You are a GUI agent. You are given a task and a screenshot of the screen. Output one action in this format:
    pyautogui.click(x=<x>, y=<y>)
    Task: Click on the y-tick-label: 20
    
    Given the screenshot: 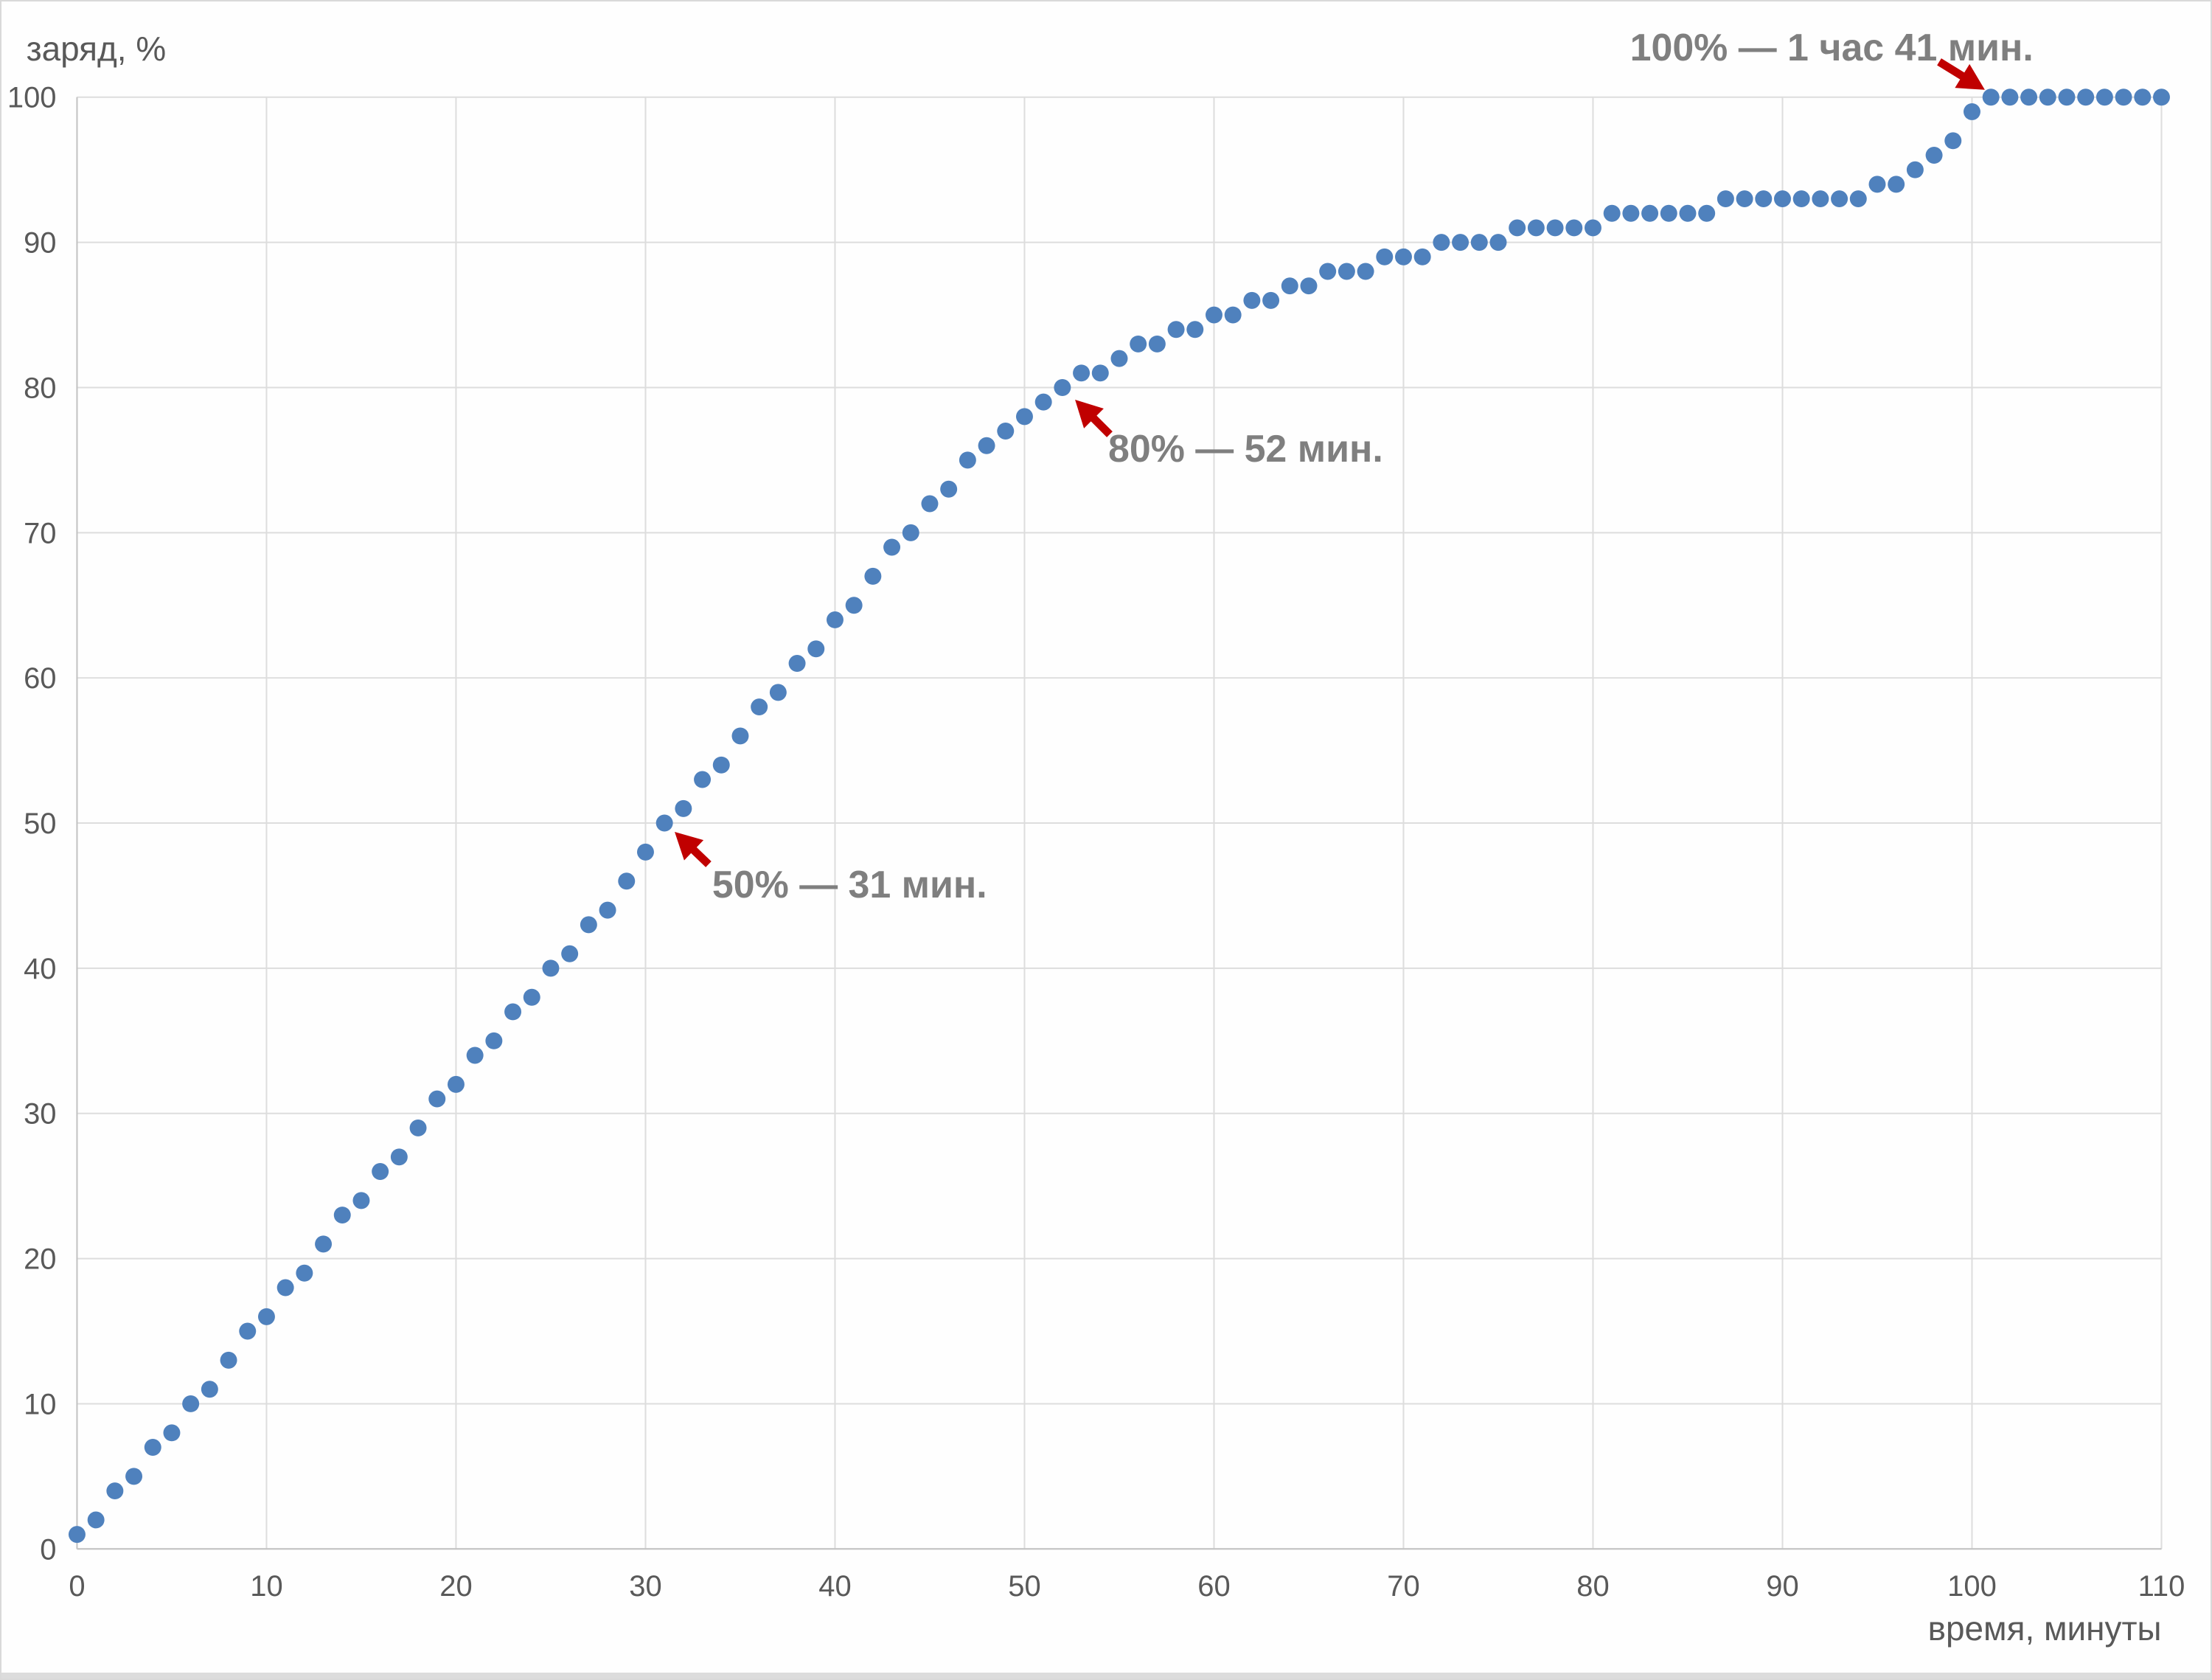 What is the action you would take?
    pyautogui.click(x=40, y=1259)
    